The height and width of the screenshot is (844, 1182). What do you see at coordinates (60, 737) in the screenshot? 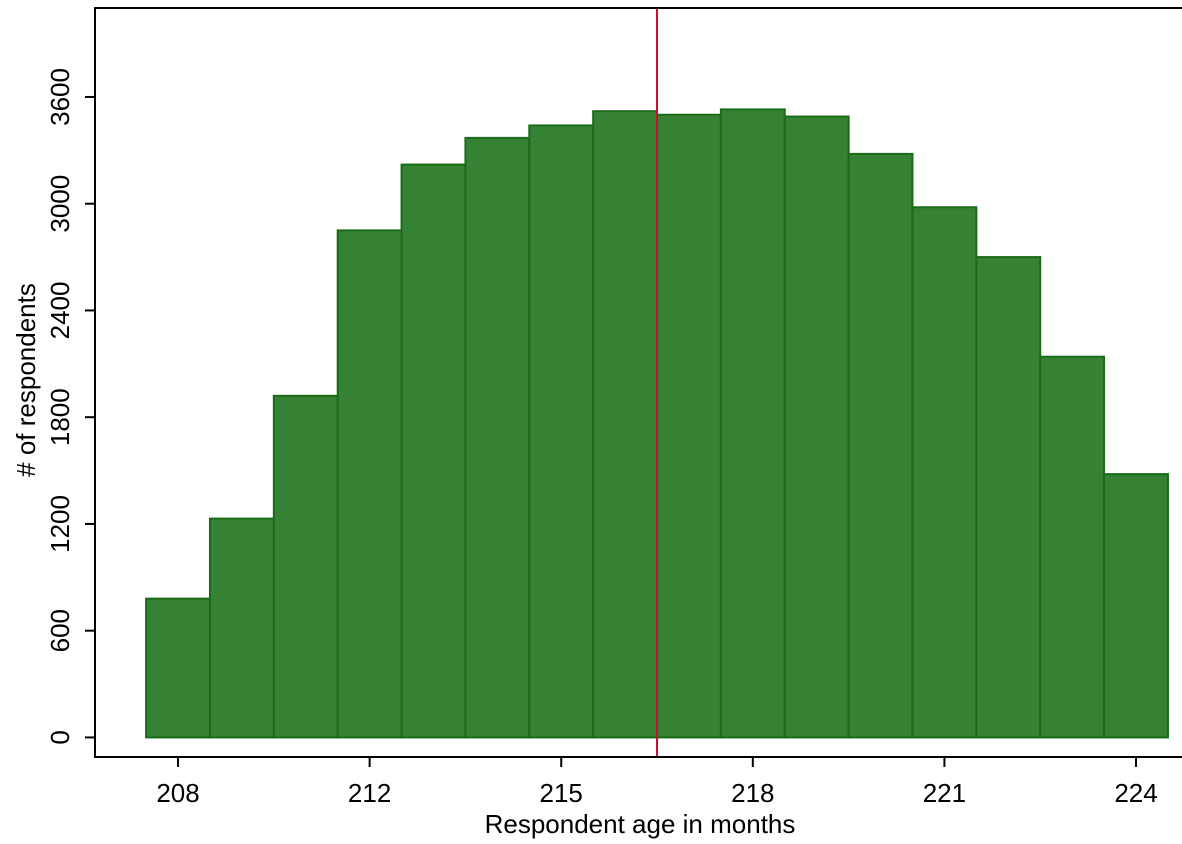
I see `y-tick-label: 0` at bounding box center [60, 737].